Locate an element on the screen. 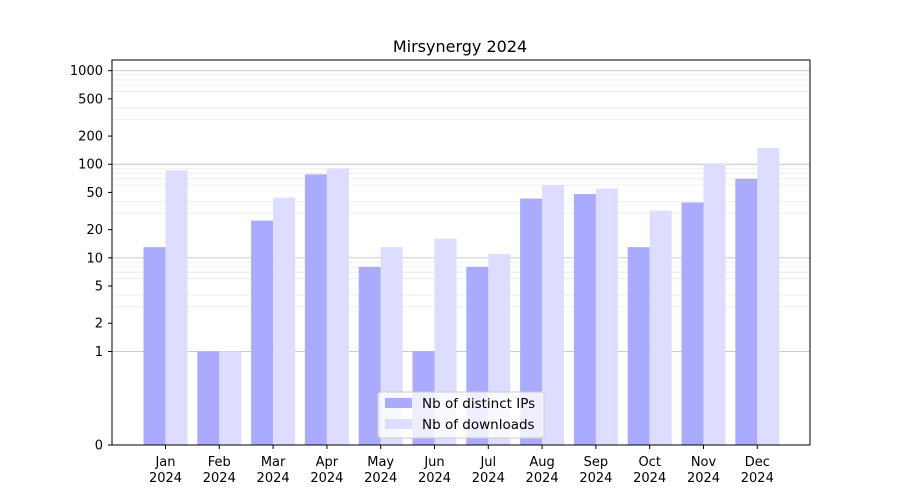  x-tick-label-month: Dec is located at coordinates (757, 462).